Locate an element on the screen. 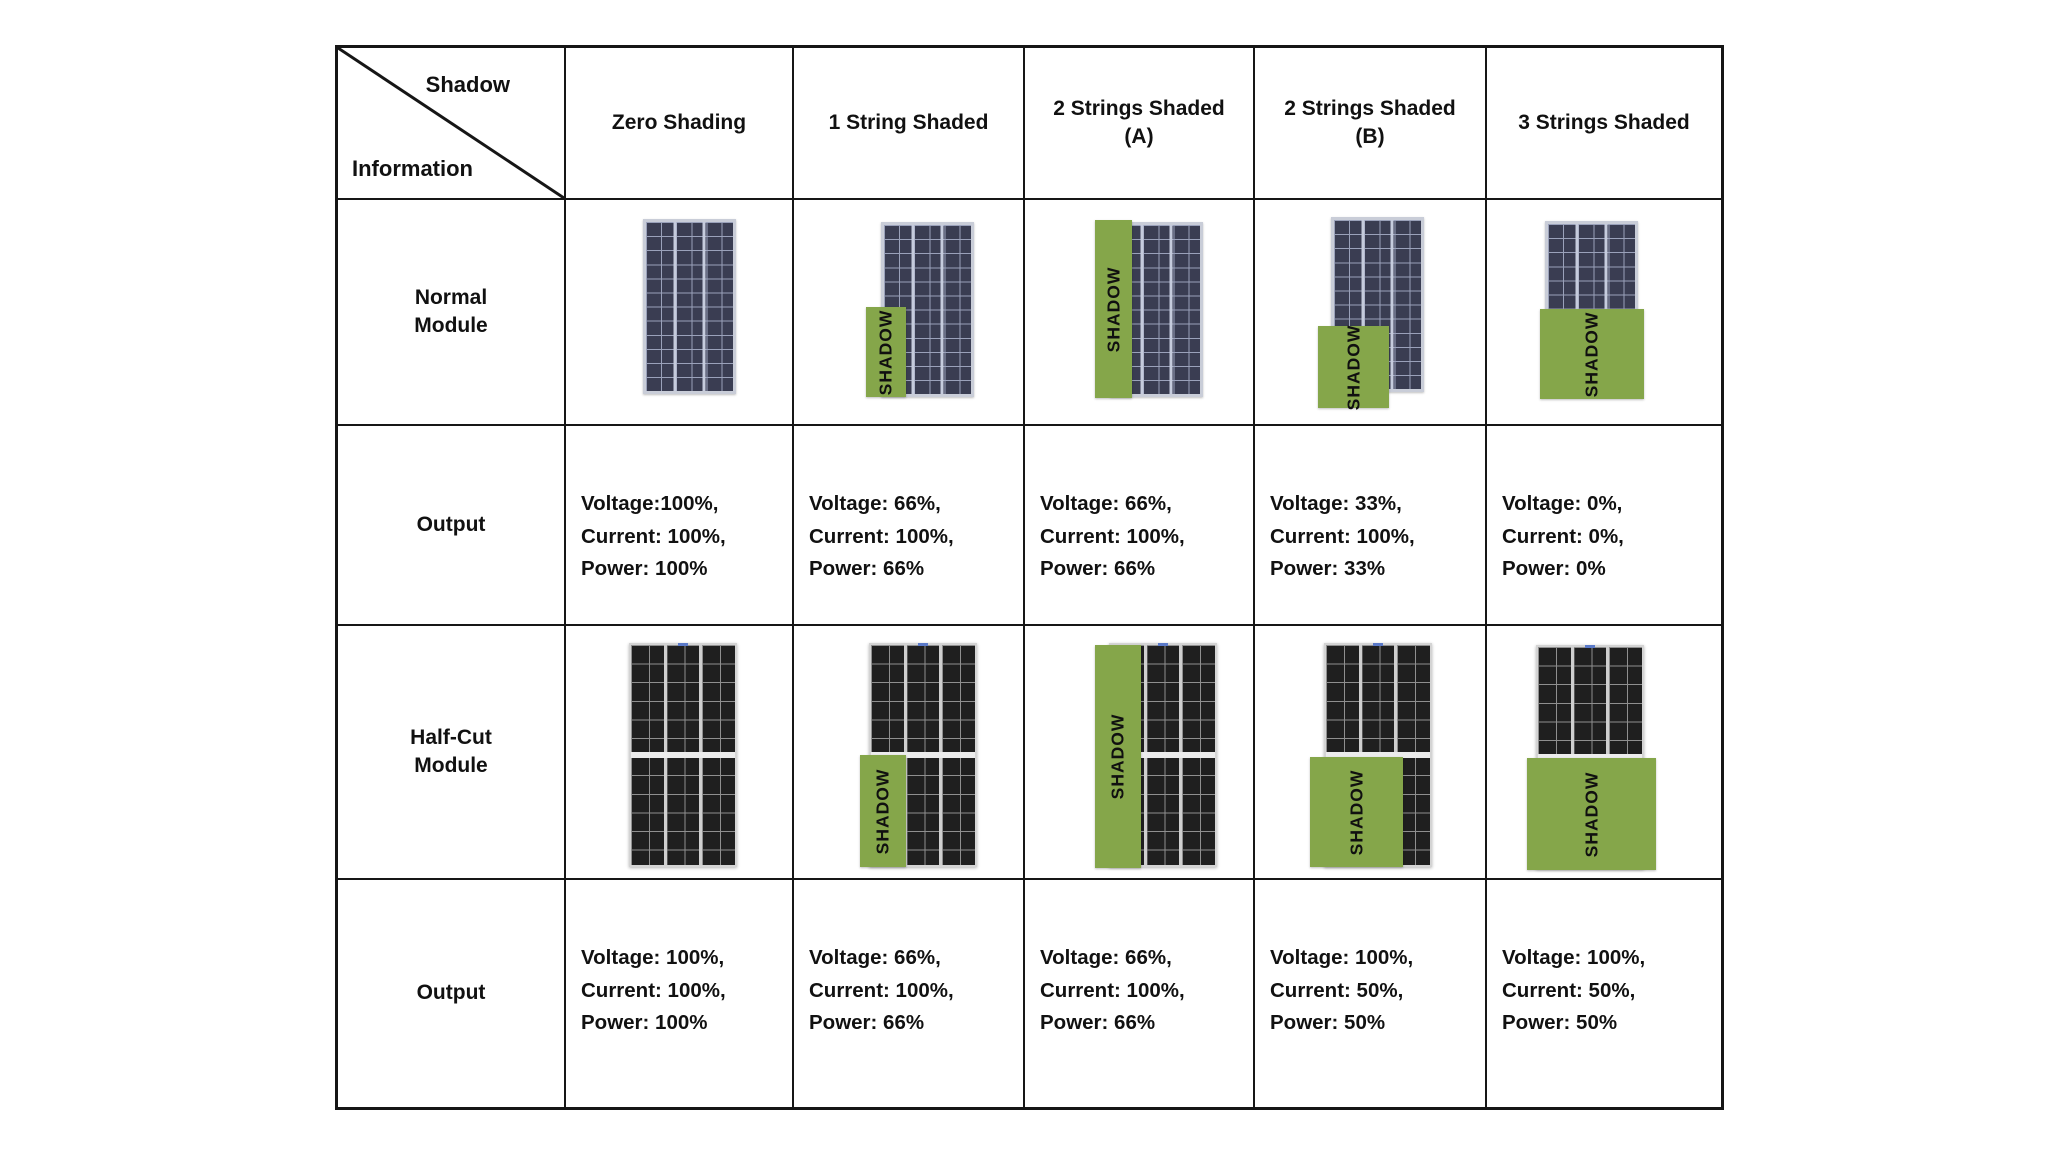 The width and height of the screenshot is (2048, 1152). output-halfcut-2-strings-a: Voltage: 66%, Current: 100%, Power: 66% is located at coordinates (1140, 993).